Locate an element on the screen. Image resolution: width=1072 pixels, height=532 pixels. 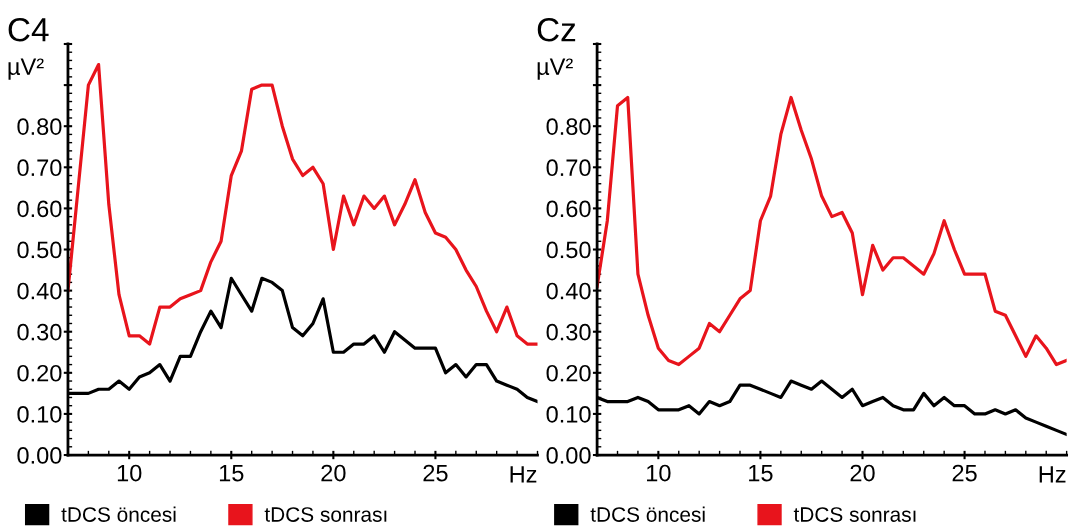
chart-title: Cz is located at coordinates (556, 29).